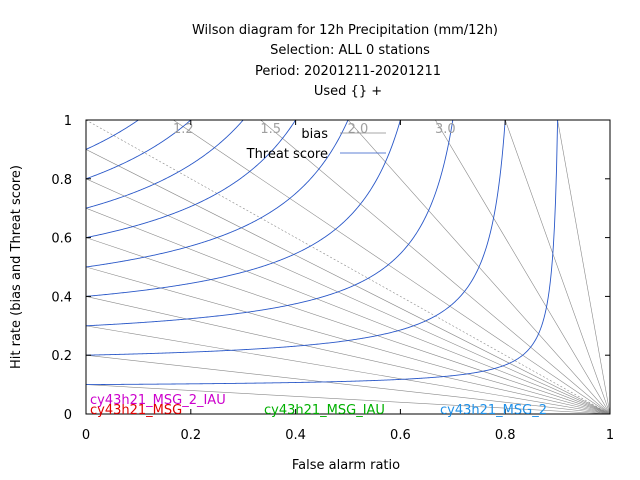  Describe the element at coordinates (295, 435) in the screenshot. I see `x-tick-label: 0.4` at that location.